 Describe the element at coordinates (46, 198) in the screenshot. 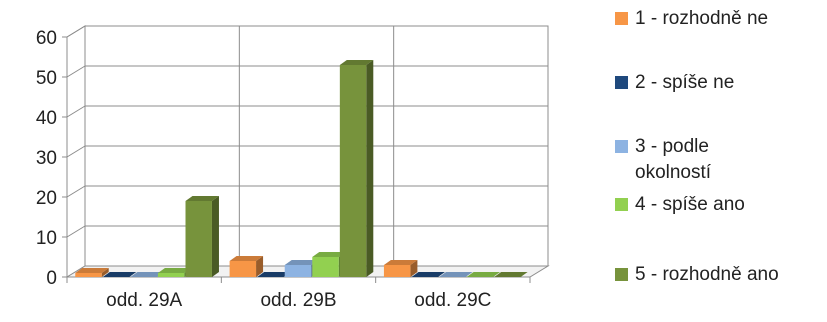

I see `y-tick-label: 20` at that location.